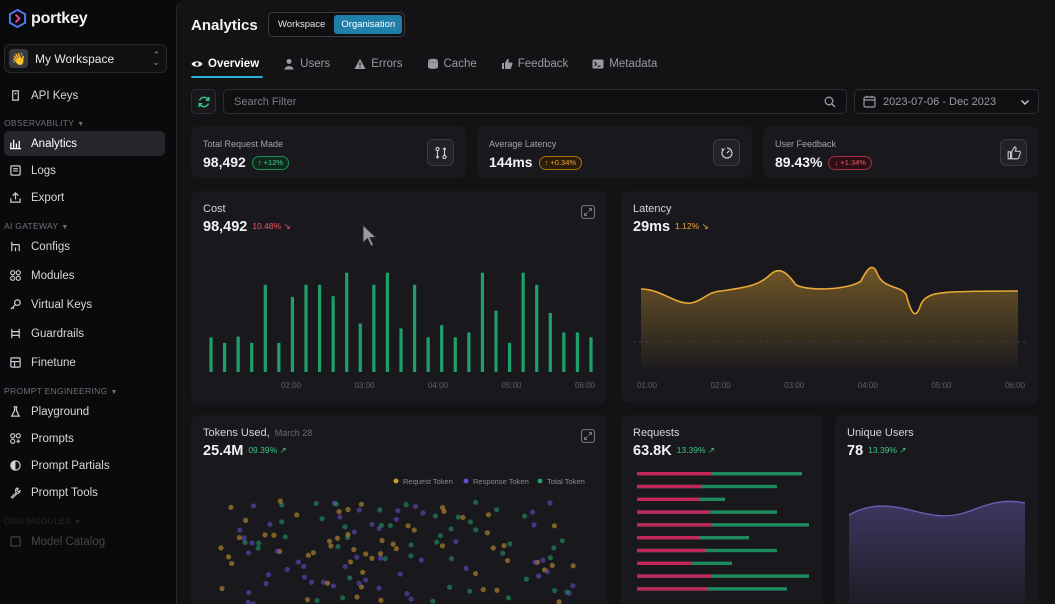 This screenshot has width=1055, height=604. Describe the element at coordinates (440, 152) in the screenshot. I see `git-compare-icon` at that location.